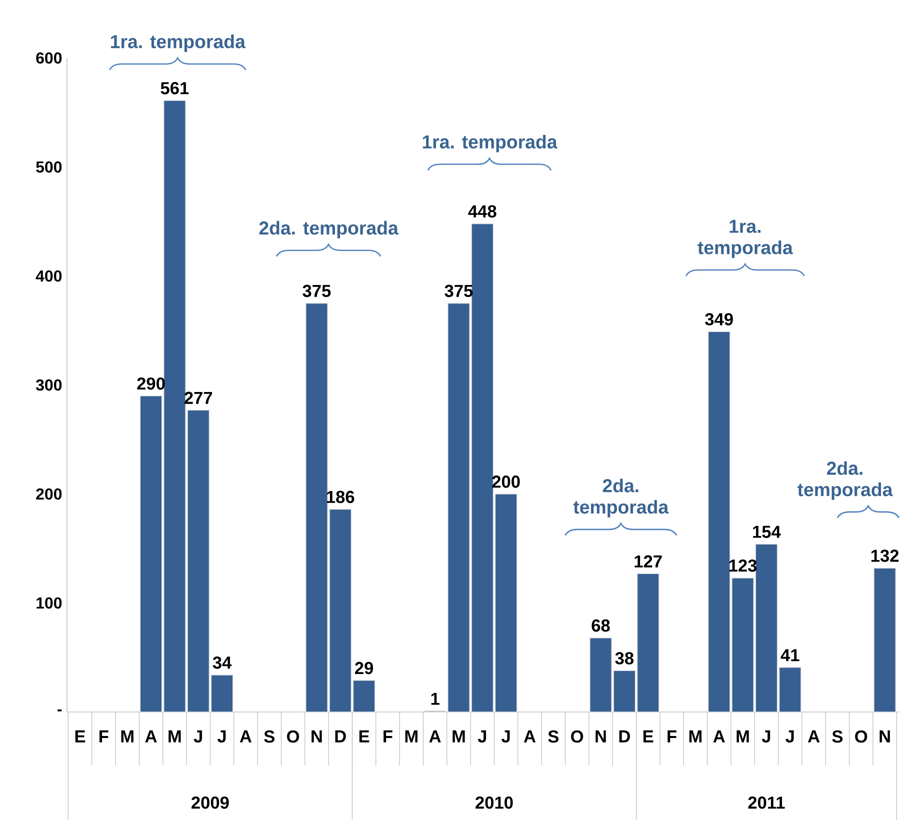 The height and width of the screenshot is (820, 912). Describe the element at coordinates (648, 561) in the screenshot. I see `data-label: 127` at that location.